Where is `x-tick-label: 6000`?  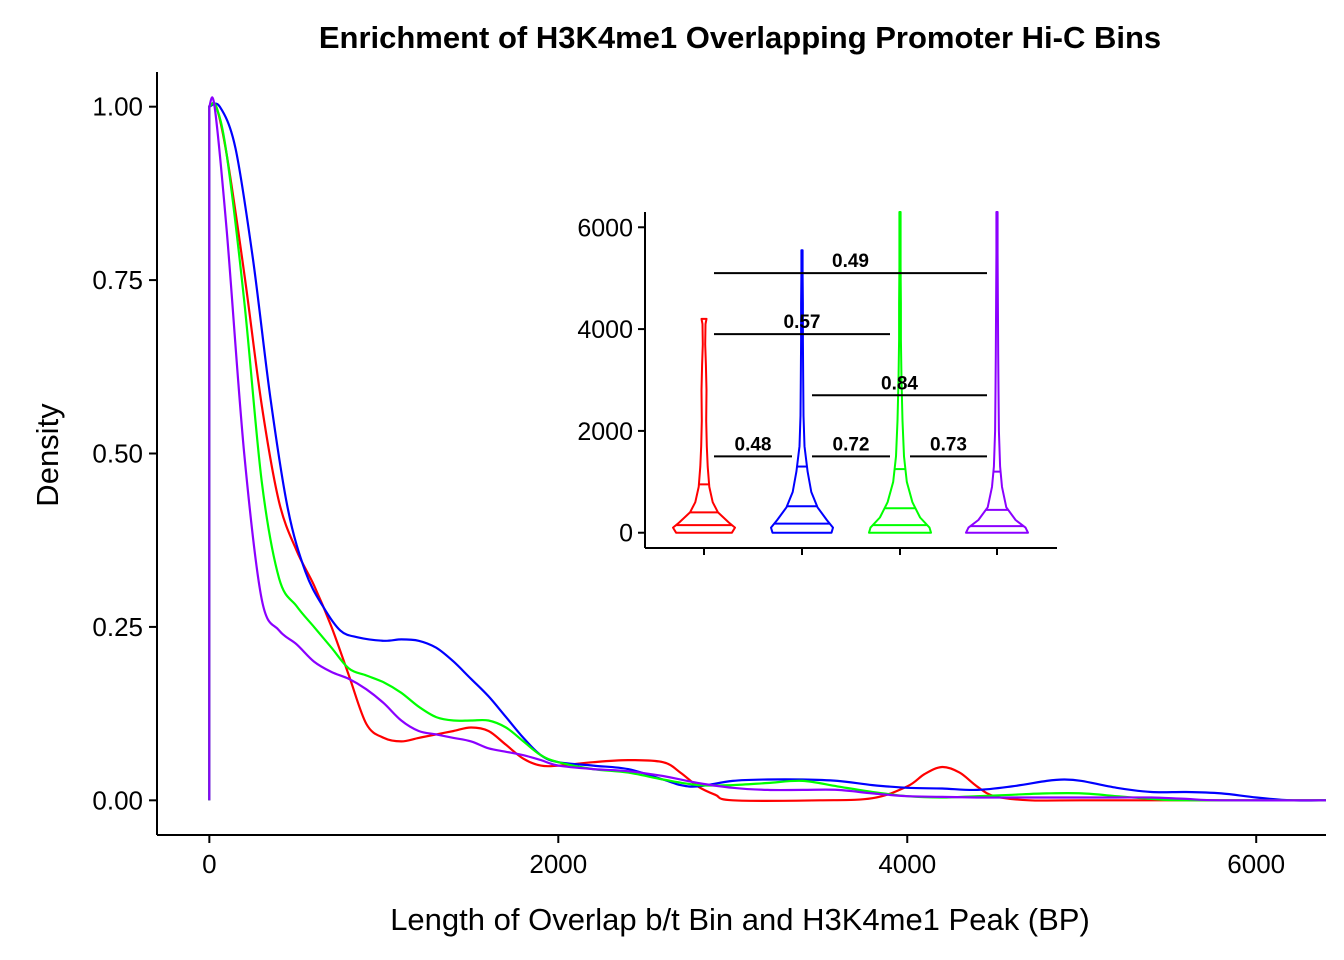
x-tick-label: 6000 is located at coordinates (1256, 864).